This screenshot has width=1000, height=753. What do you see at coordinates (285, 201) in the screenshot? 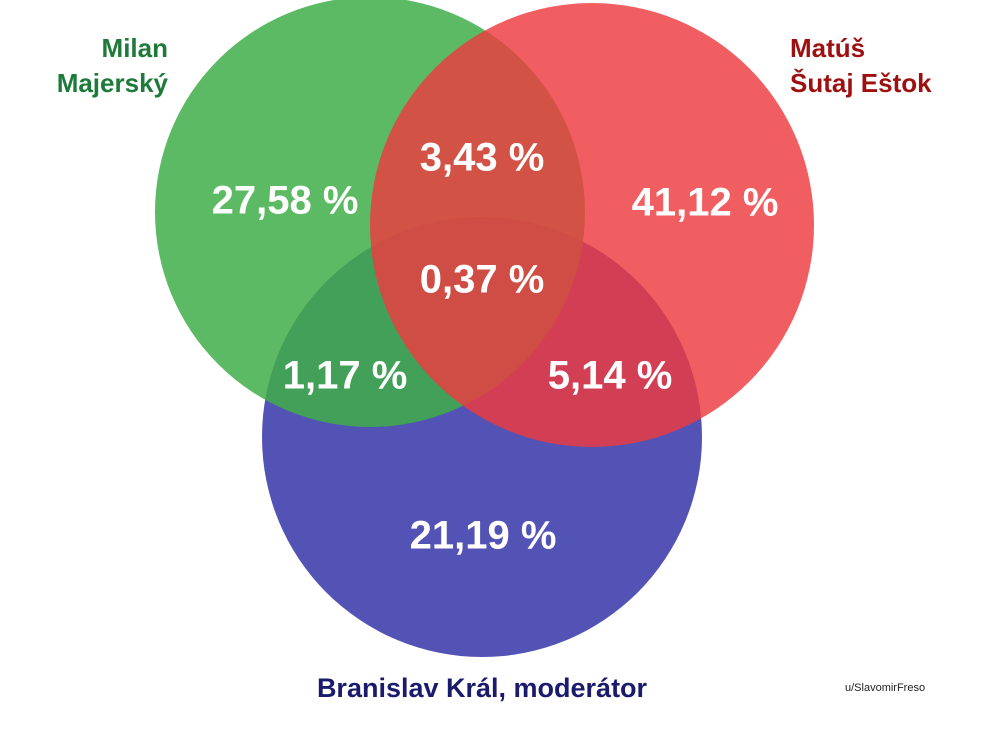
I see `area-label: 27,58 %` at bounding box center [285, 201].